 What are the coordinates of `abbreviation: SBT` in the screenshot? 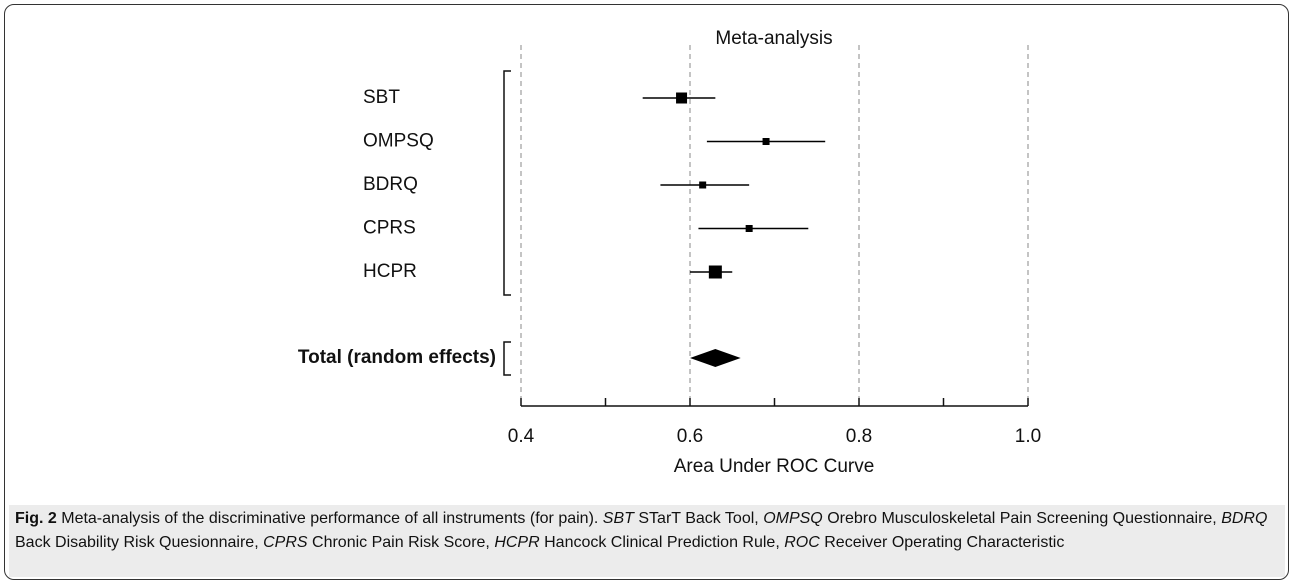 It's located at (618, 518).